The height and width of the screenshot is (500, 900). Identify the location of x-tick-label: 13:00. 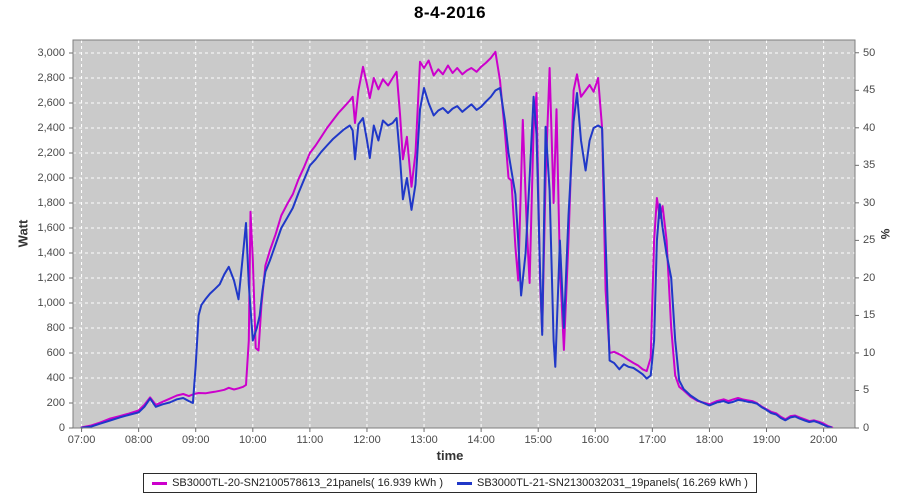
(424, 440).